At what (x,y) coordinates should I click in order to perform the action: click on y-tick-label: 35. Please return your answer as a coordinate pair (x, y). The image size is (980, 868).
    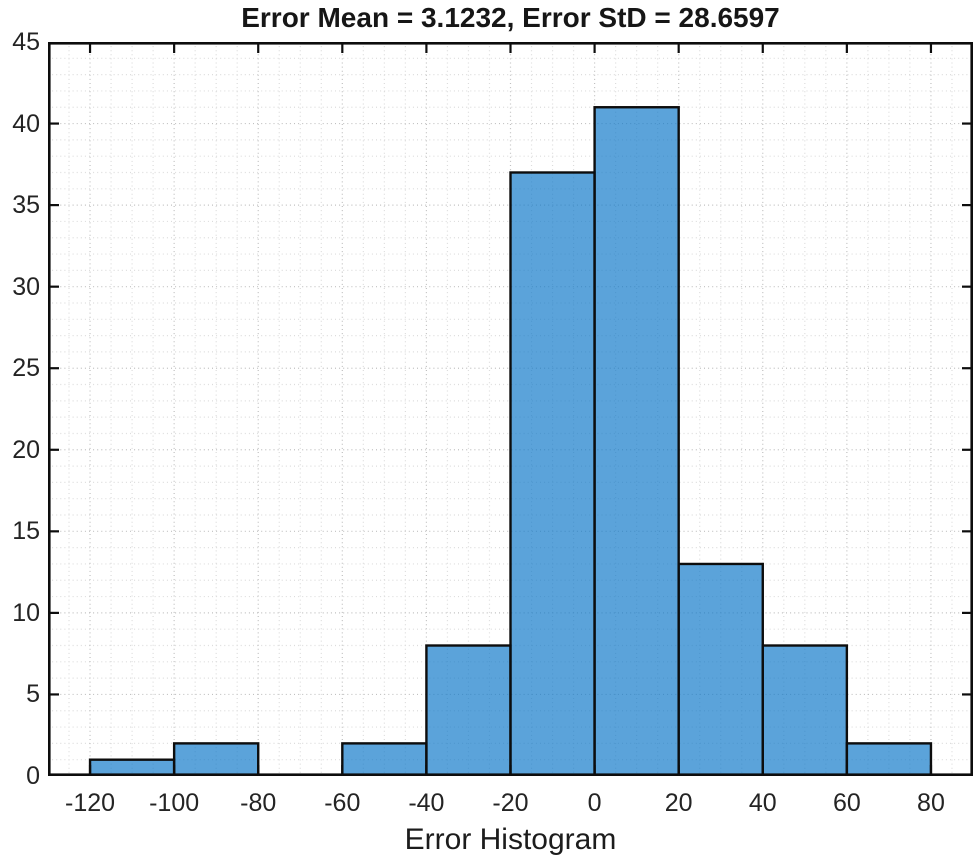
    Looking at the image, I should click on (26, 205).